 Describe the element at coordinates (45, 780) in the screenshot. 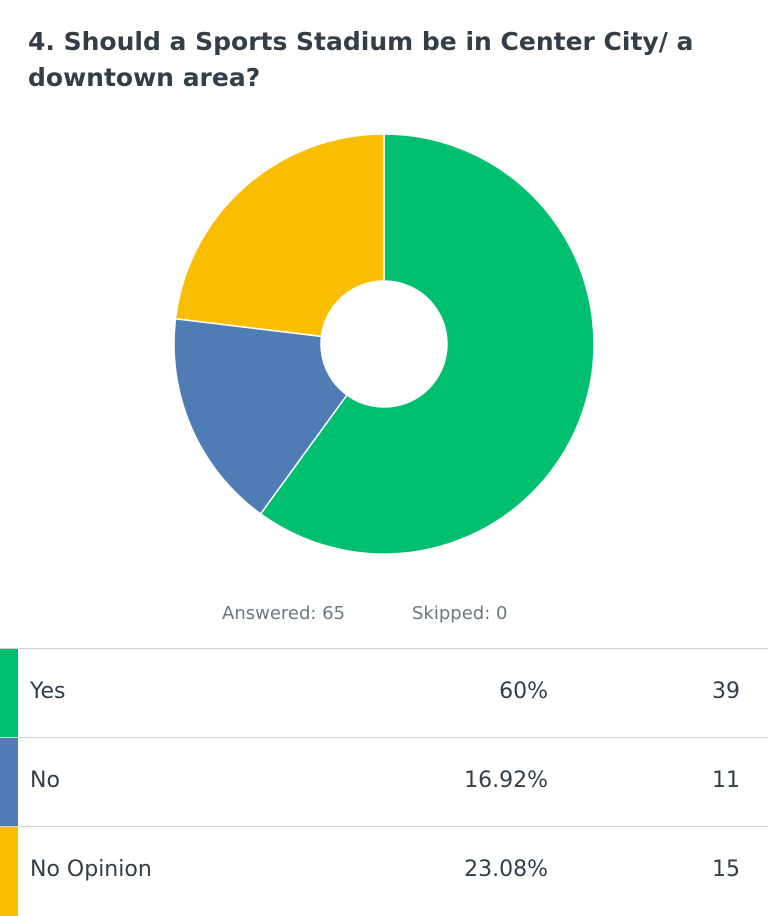

I see `answer-label: No` at that location.